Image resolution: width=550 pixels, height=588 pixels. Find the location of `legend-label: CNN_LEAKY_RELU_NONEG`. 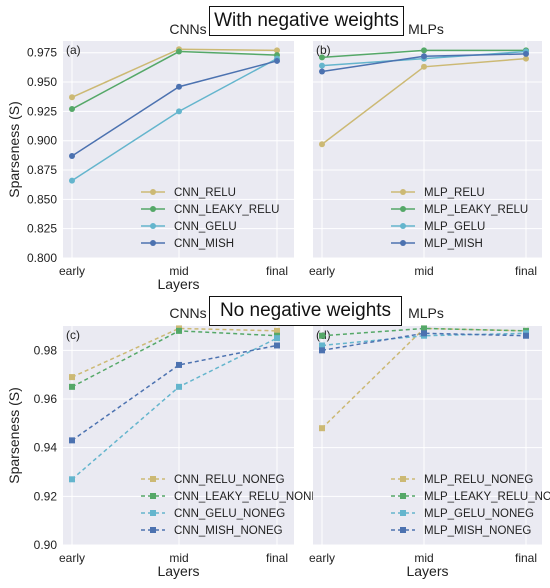

legend-label: CNN_LEAKY_RELU_NONEG is located at coordinates (251, 497).